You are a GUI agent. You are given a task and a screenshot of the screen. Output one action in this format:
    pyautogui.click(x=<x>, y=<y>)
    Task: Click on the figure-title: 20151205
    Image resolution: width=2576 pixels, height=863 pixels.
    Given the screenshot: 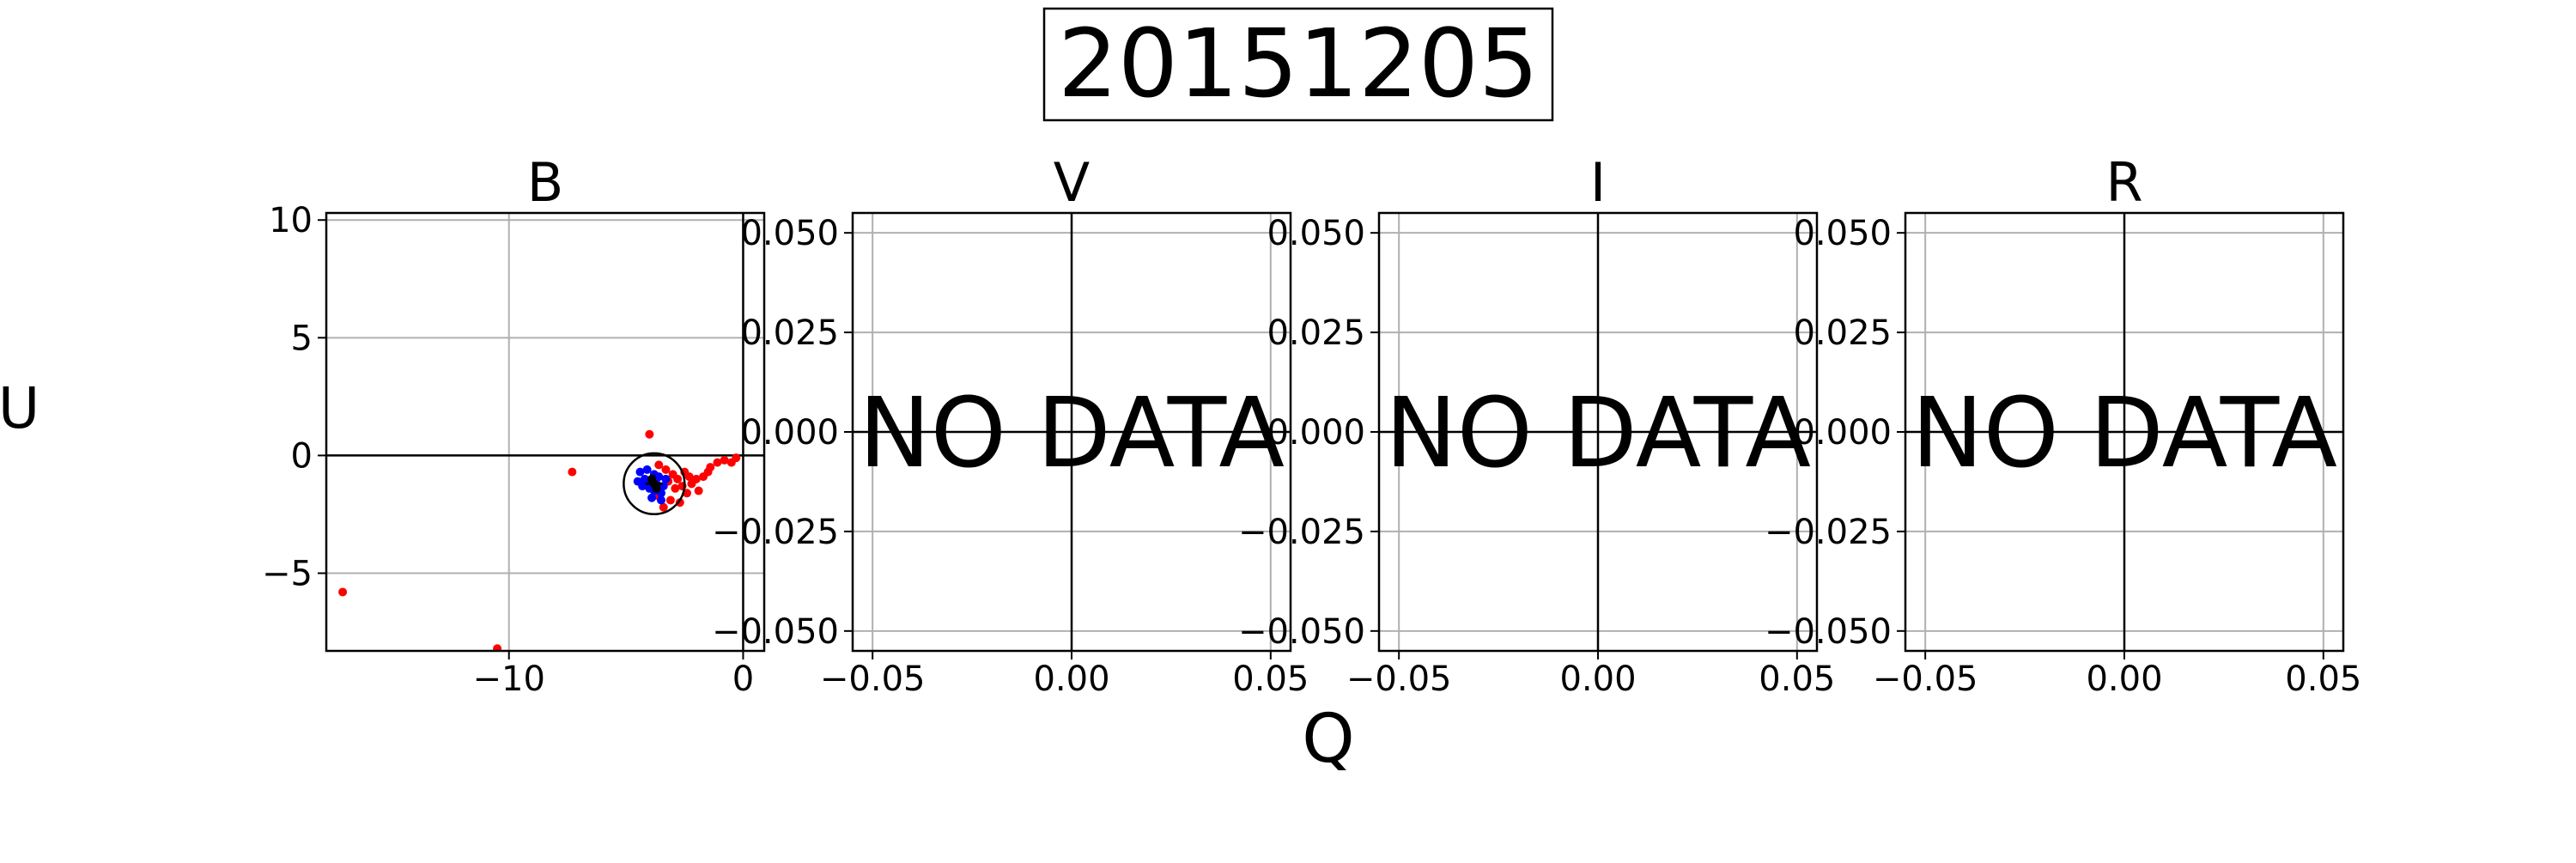 What is the action you would take?
    pyautogui.click(x=1298, y=64)
    